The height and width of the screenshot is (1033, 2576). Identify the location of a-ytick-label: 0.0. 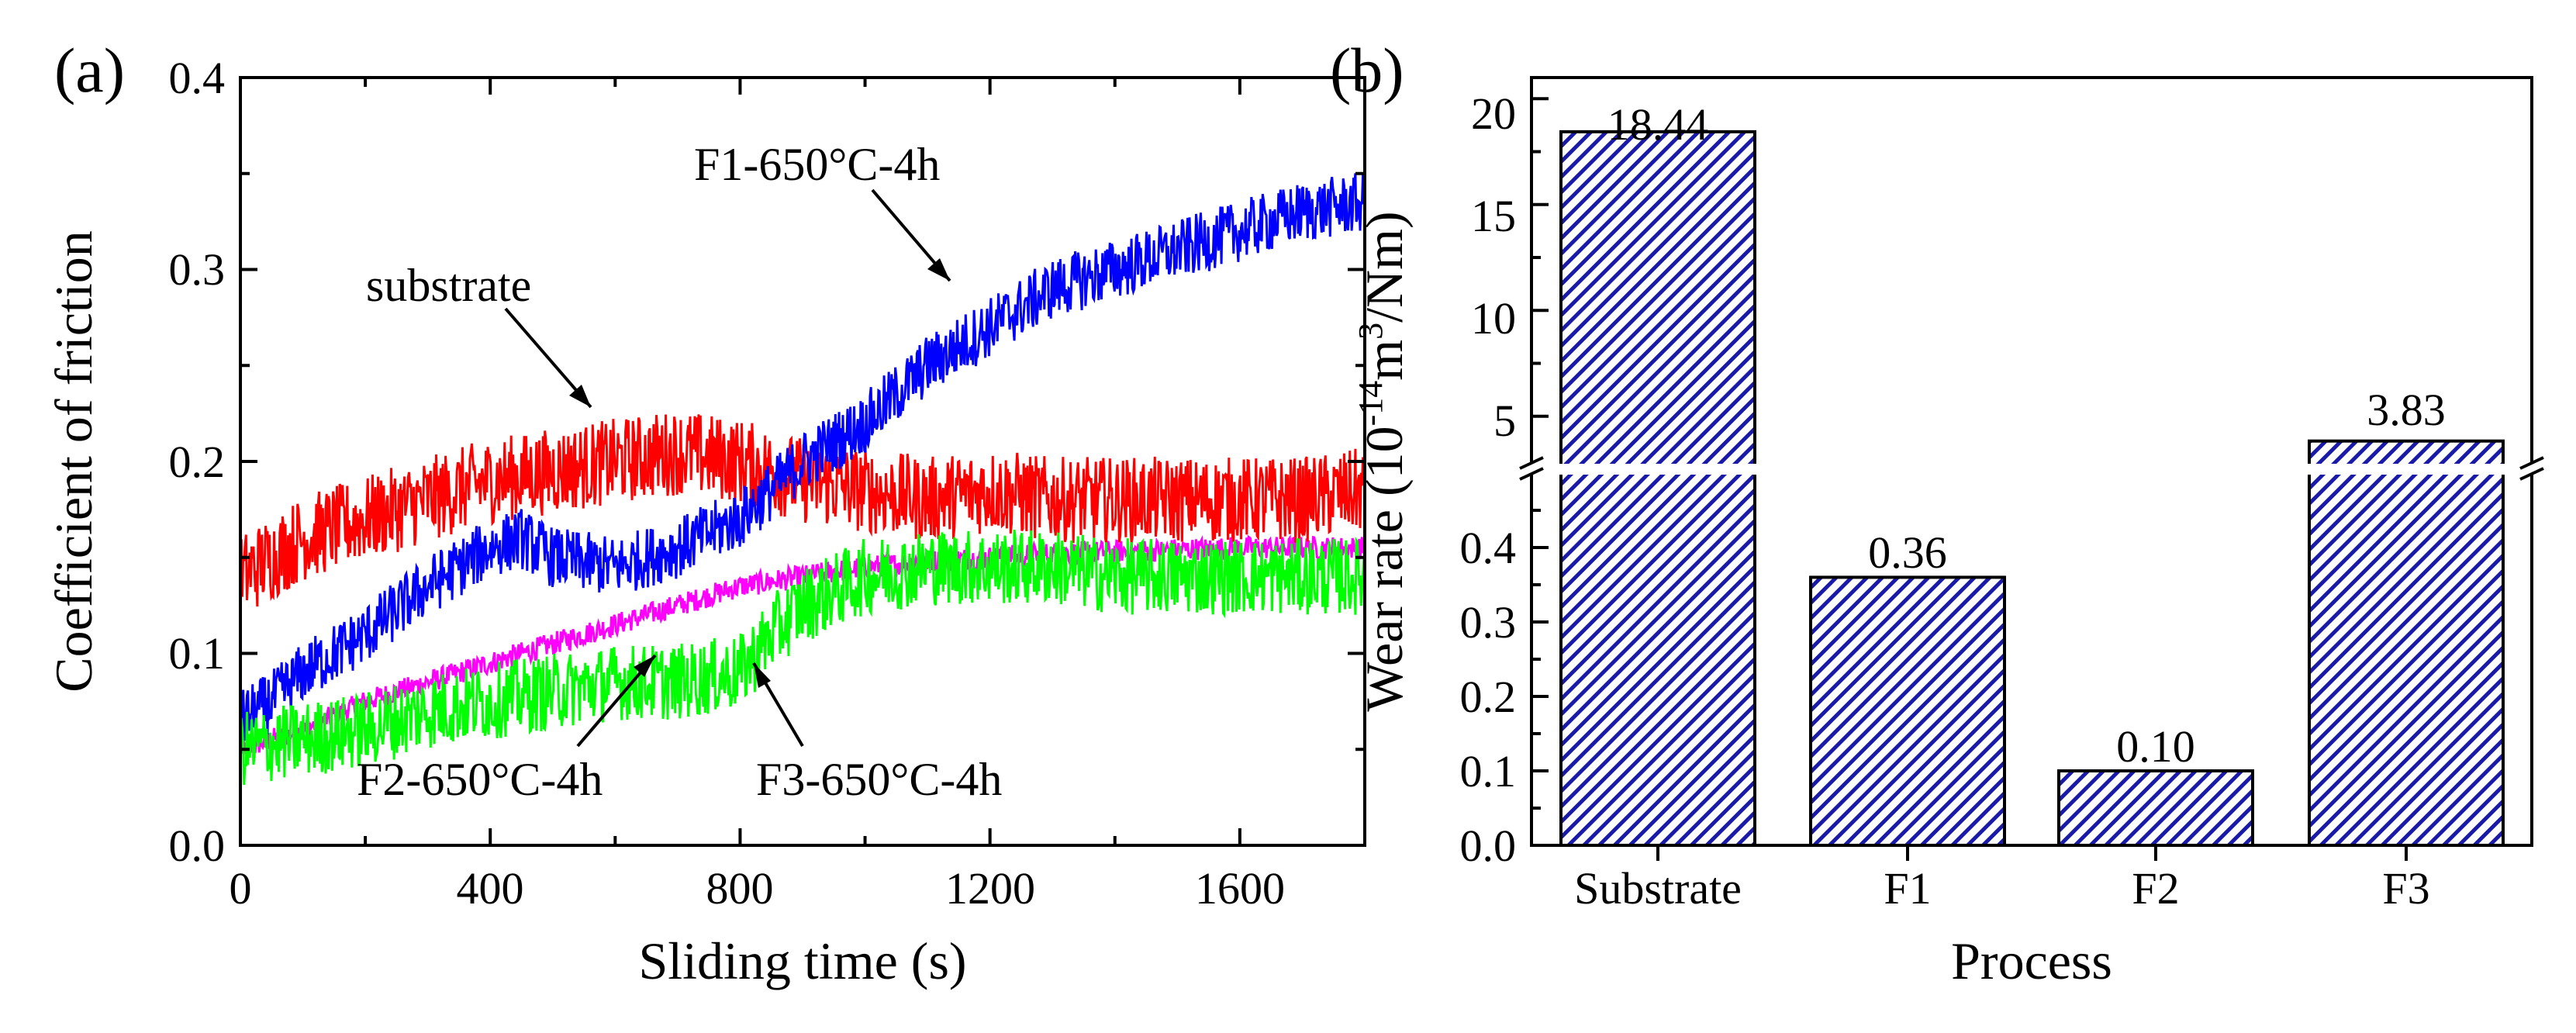
(197, 846).